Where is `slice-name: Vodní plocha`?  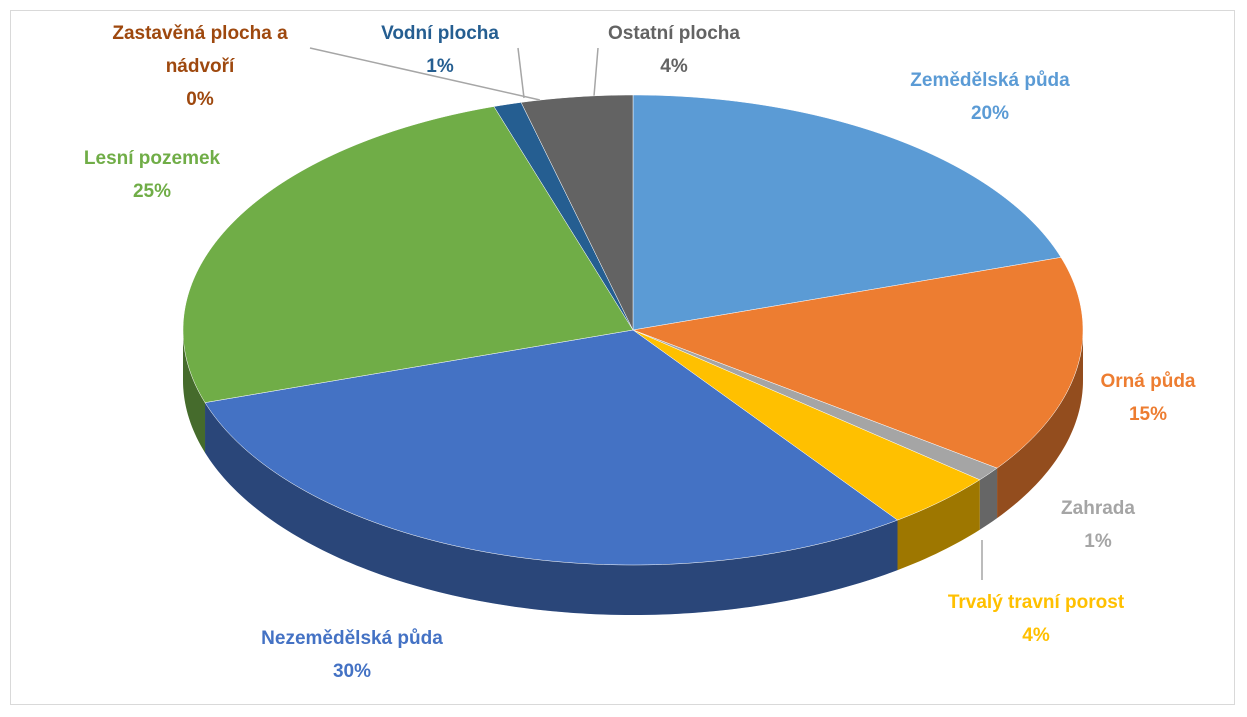 slice-name: Vodní plocha is located at coordinates (440, 33).